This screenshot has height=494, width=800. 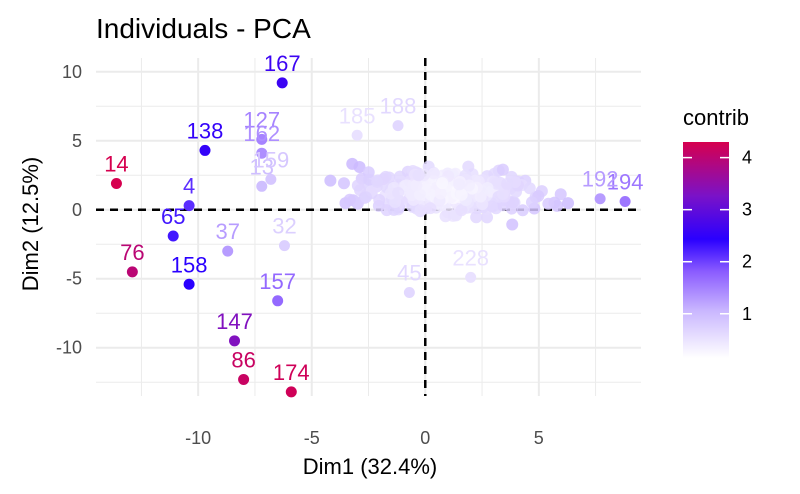 I want to click on y-tick-label: -5, so click(x=74, y=279).